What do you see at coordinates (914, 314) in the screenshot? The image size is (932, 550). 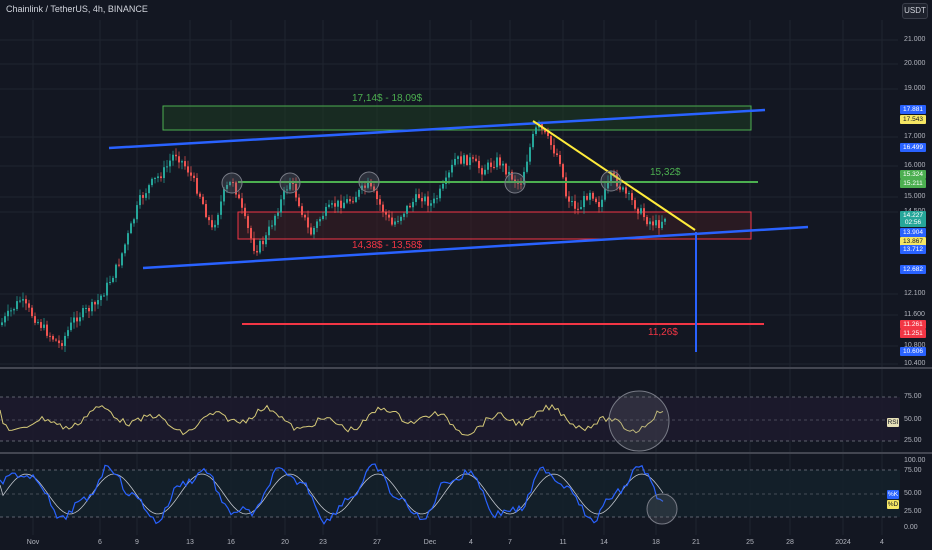 I see `price-tick: 11.600` at bounding box center [914, 314].